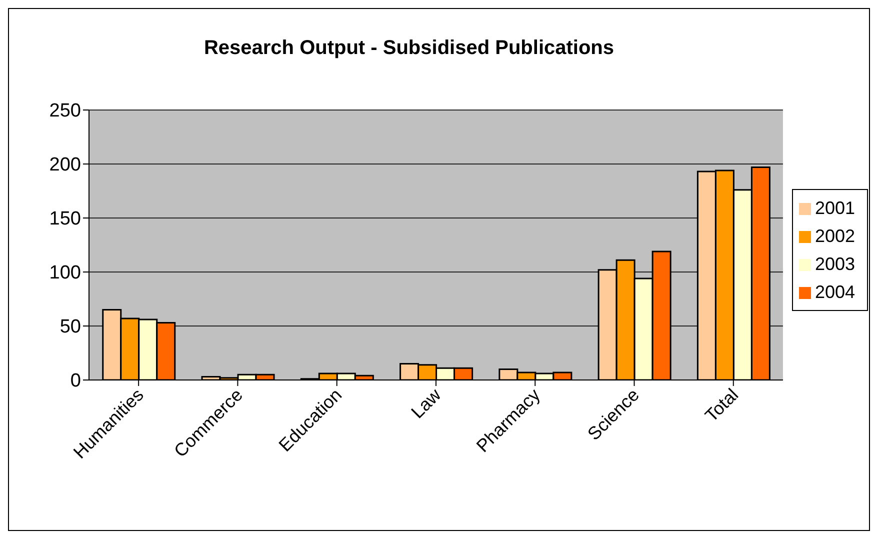  Describe the element at coordinates (65, 111) in the screenshot. I see `y-tick-label: 250` at that location.